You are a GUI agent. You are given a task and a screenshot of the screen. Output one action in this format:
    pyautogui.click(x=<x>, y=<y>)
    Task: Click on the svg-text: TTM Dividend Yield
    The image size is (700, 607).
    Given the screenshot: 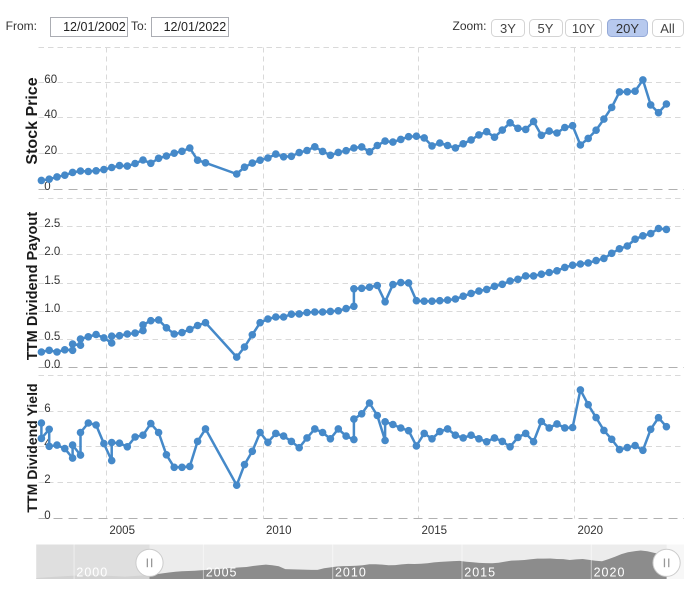 What is the action you would take?
    pyautogui.click(x=32, y=447)
    